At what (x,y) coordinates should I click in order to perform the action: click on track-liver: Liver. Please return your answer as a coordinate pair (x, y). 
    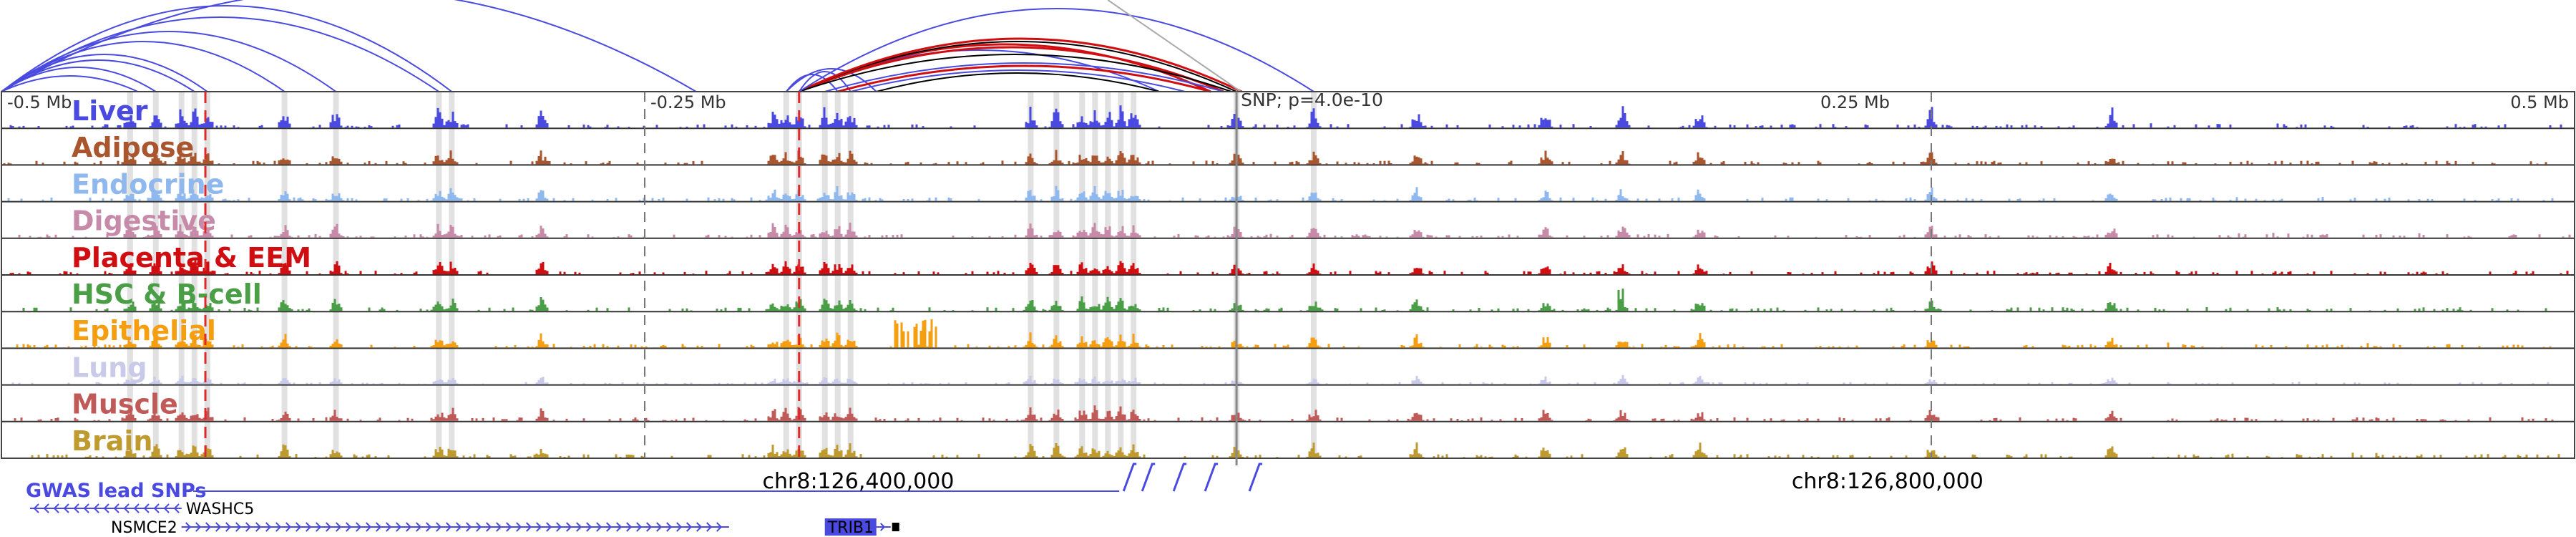
    Looking at the image, I should click on (1288, 112).